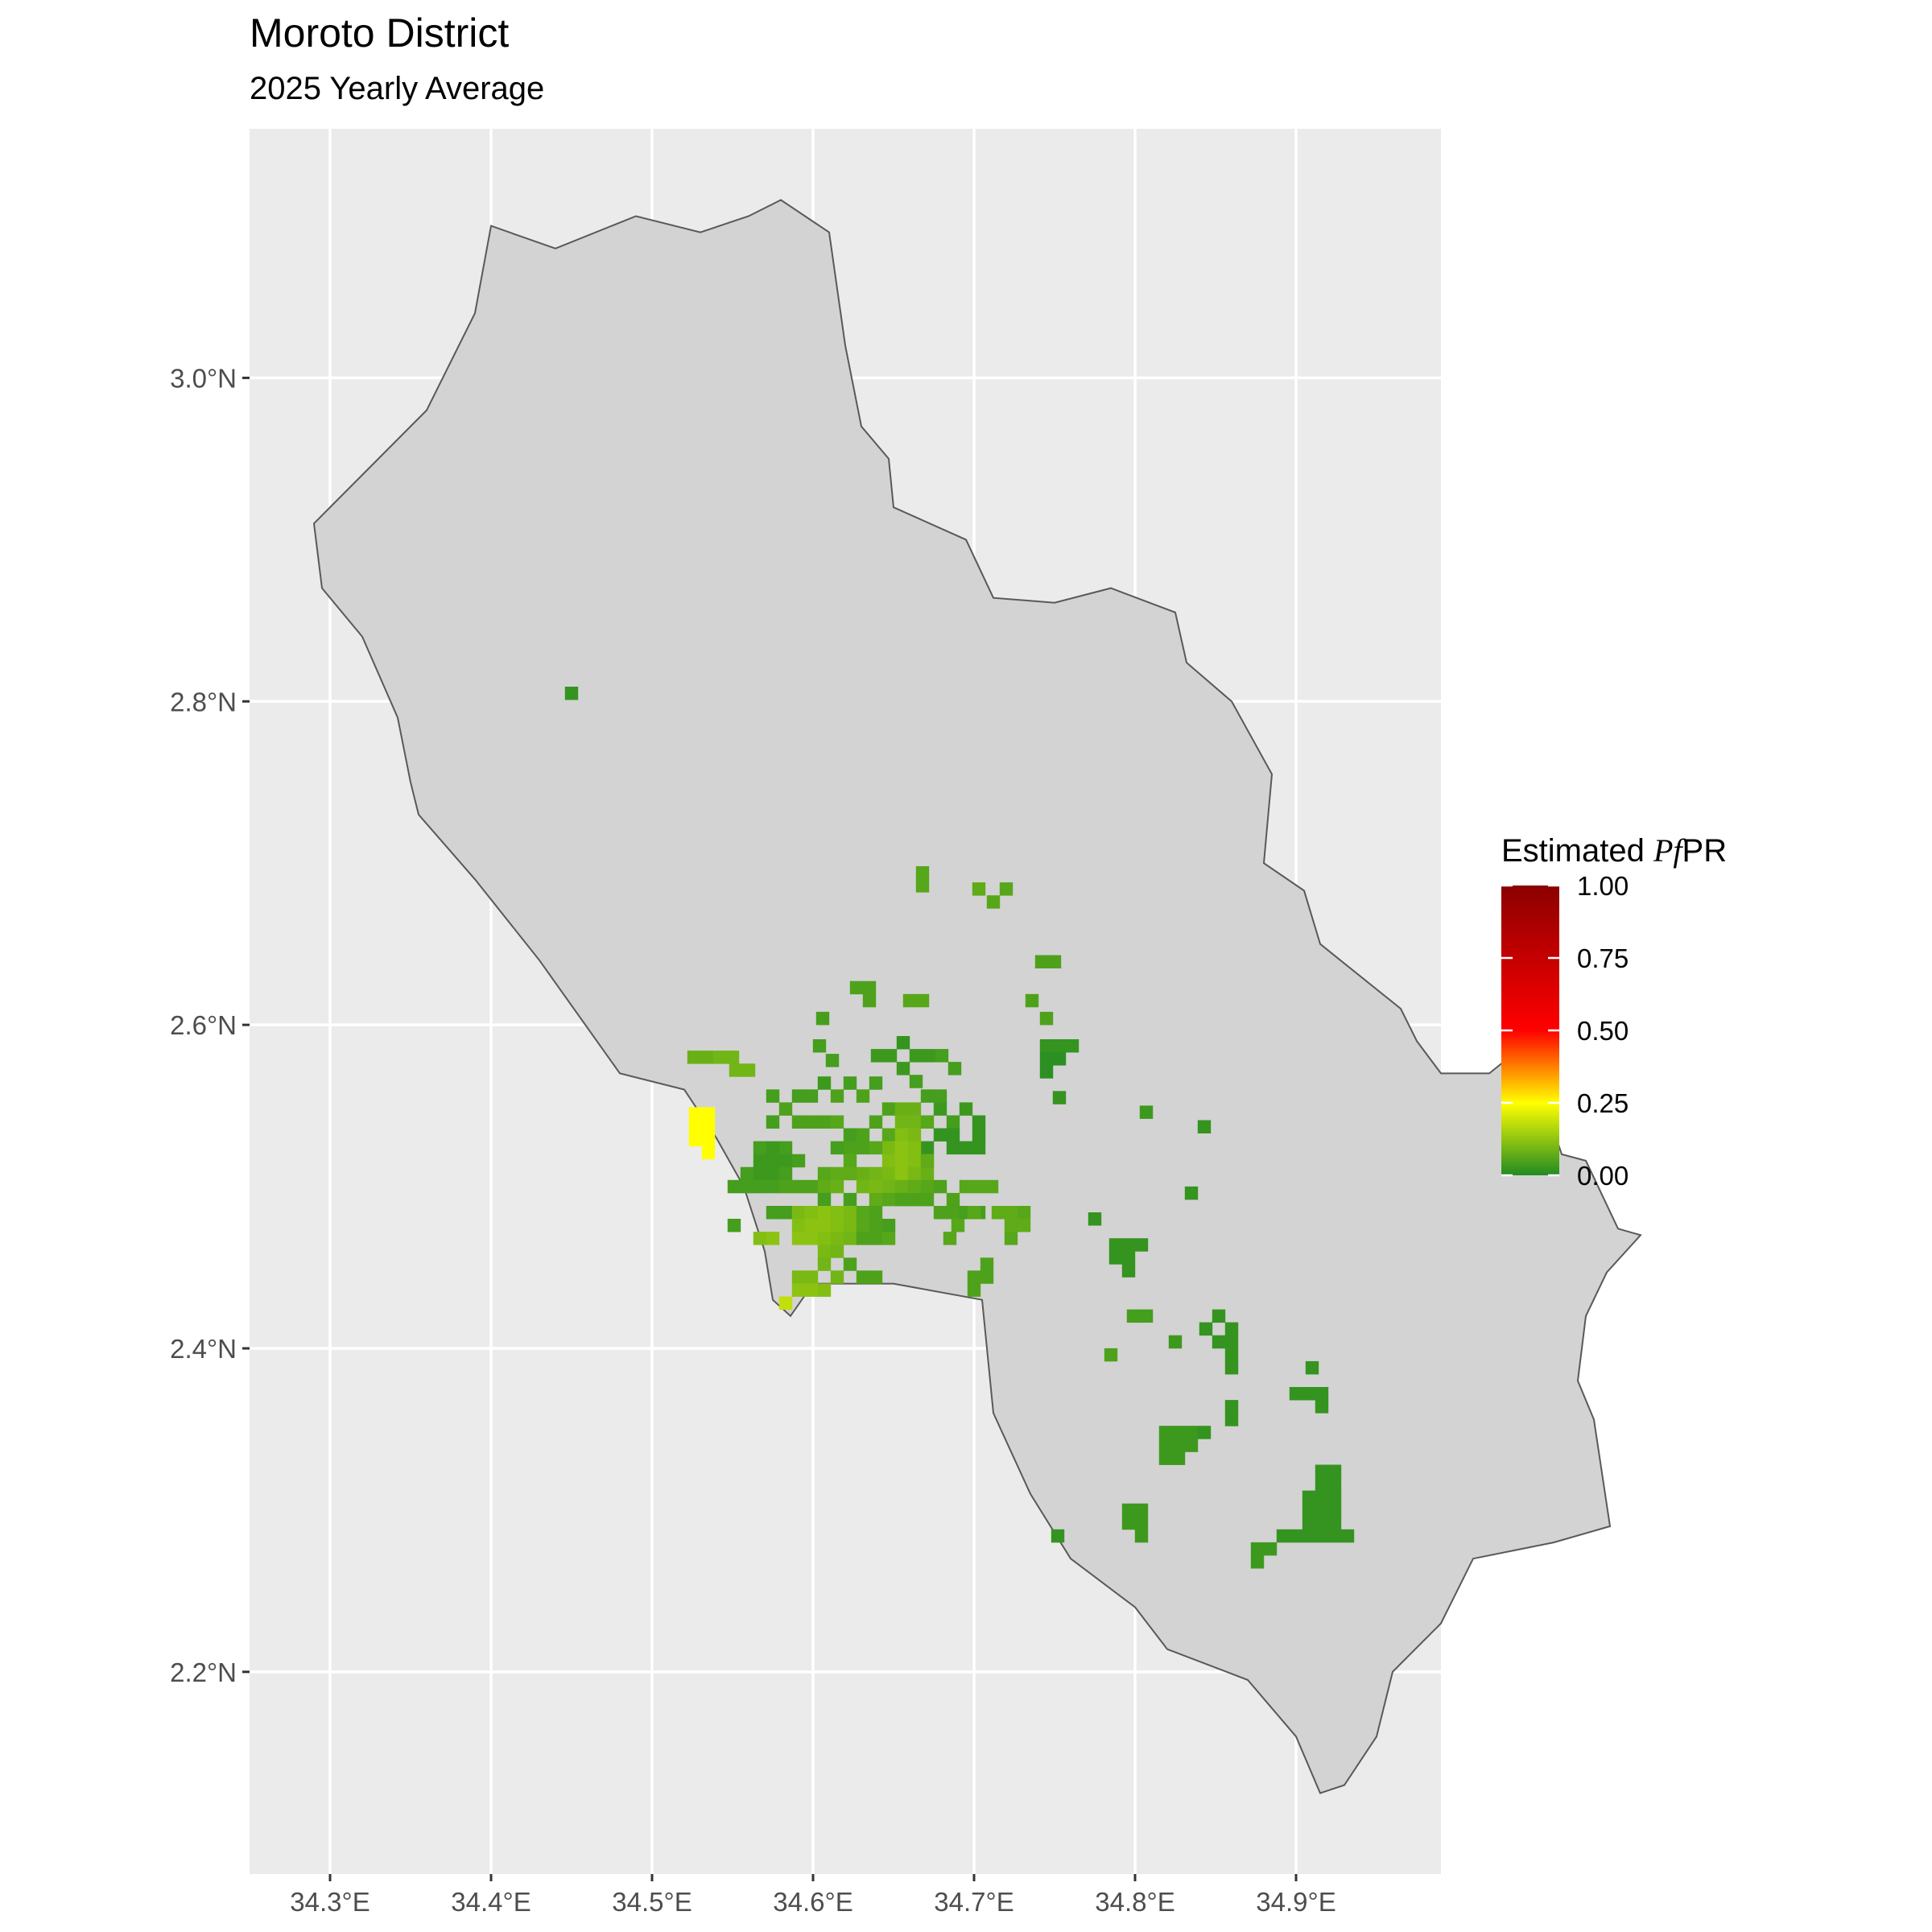  What do you see at coordinates (1603, 958) in the screenshot?
I see `legend-label: 0.75` at bounding box center [1603, 958].